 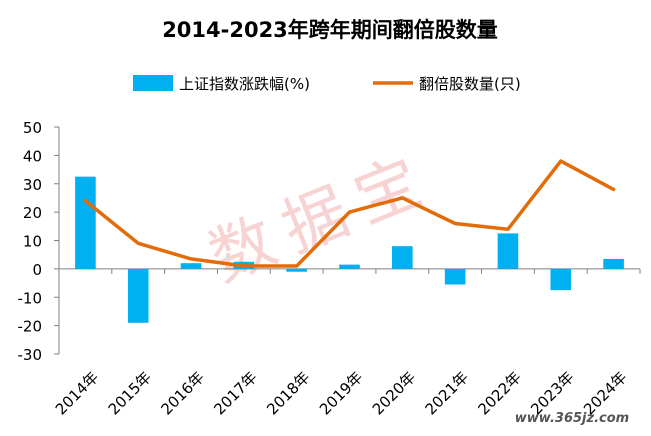 I want to click on y-tick-label: 10, so click(x=32, y=242).